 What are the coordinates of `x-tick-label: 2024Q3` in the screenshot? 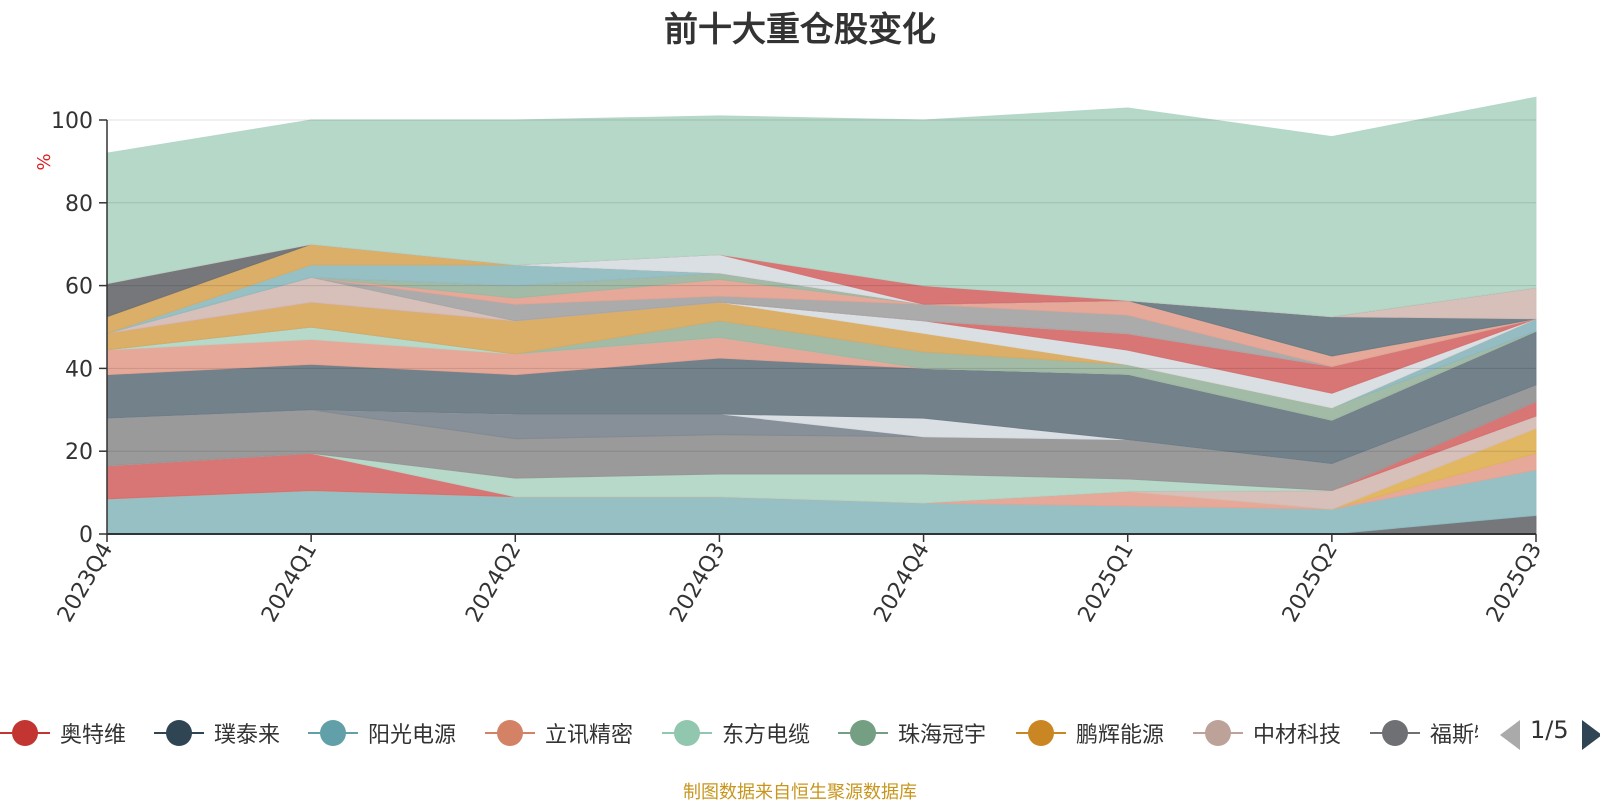 It's located at (697, 583).